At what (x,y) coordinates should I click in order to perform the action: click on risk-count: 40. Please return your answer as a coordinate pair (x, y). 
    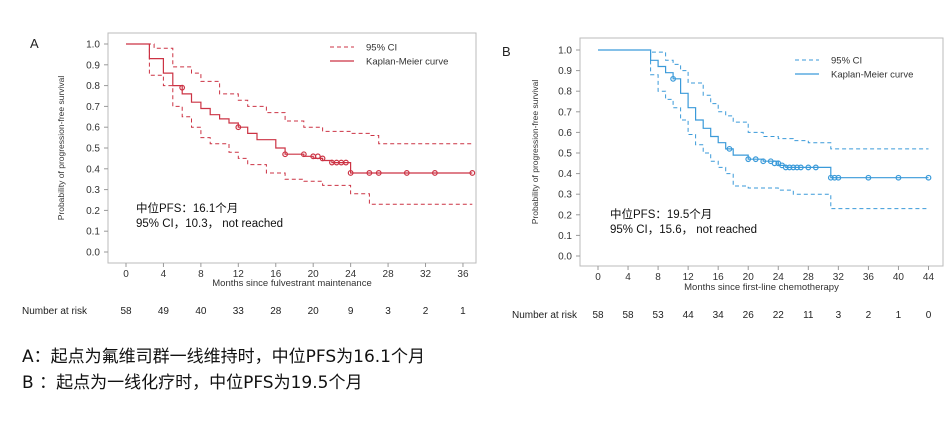
    Looking at the image, I should click on (201, 311).